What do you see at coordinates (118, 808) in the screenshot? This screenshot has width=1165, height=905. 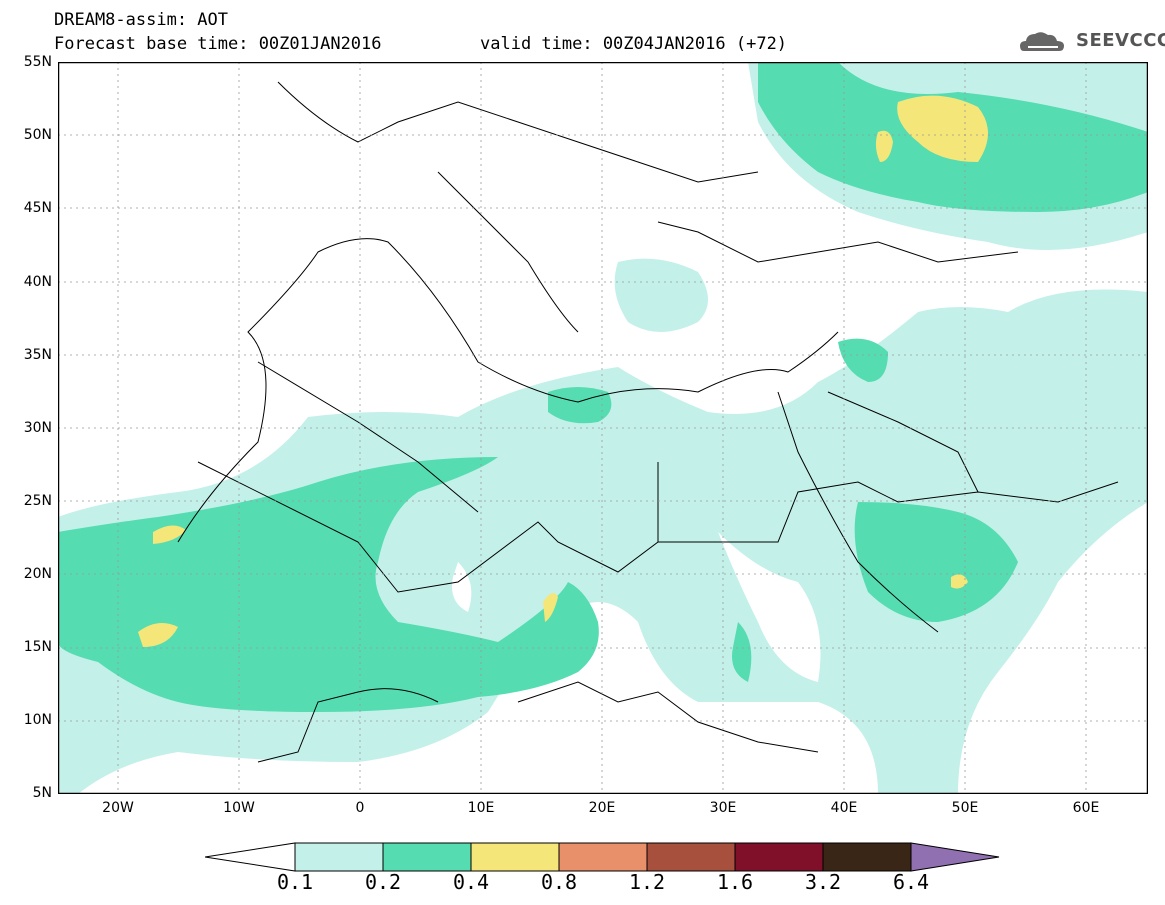 I see `lon-label: 20W` at bounding box center [118, 808].